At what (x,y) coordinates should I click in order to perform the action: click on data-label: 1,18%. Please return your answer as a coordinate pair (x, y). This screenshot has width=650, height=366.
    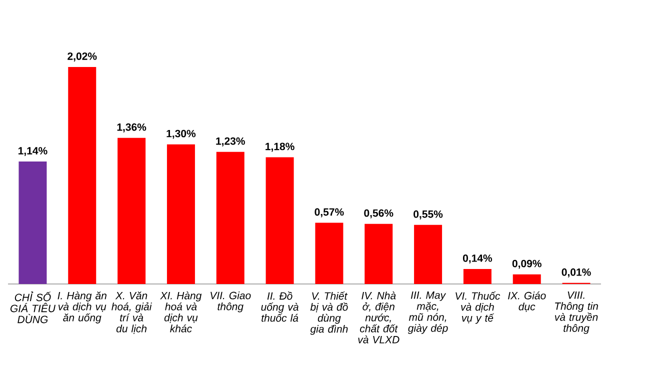
    Looking at the image, I should click on (280, 147).